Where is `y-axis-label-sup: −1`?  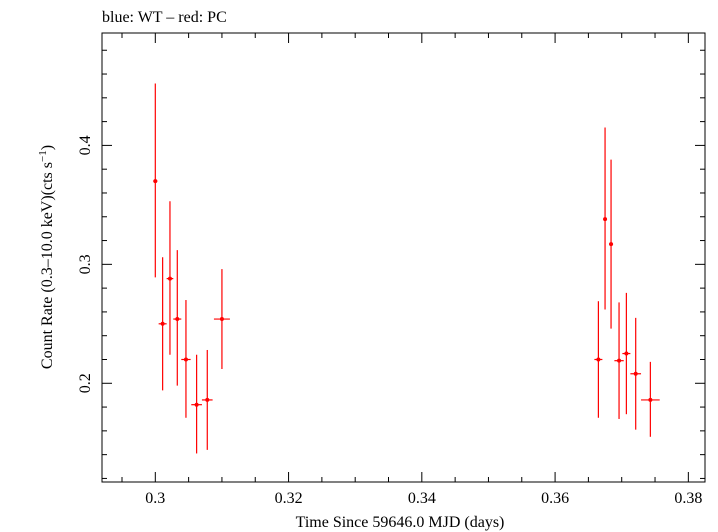 y-axis-label-sup: −1 is located at coordinates (43, 156).